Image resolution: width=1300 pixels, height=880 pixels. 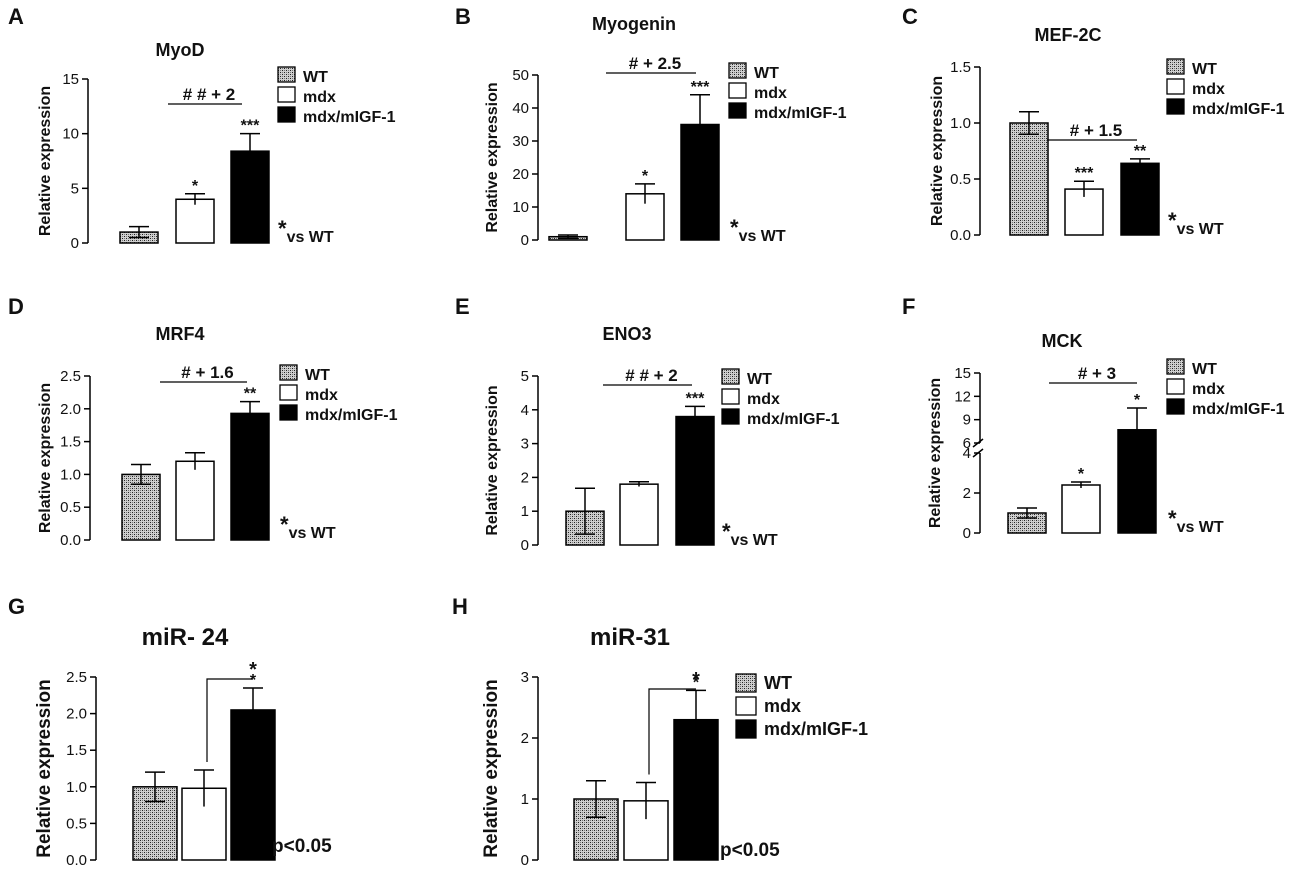 What do you see at coordinates (908, 306) in the screenshot?
I see `panel-label: F` at bounding box center [908, 306].